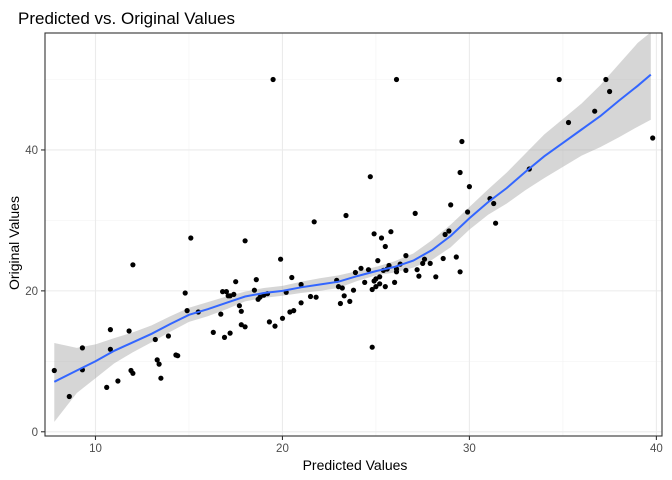 This screenshot has width=672, height=480. I want to click on y-tick-label: 20, so click(31, 292).